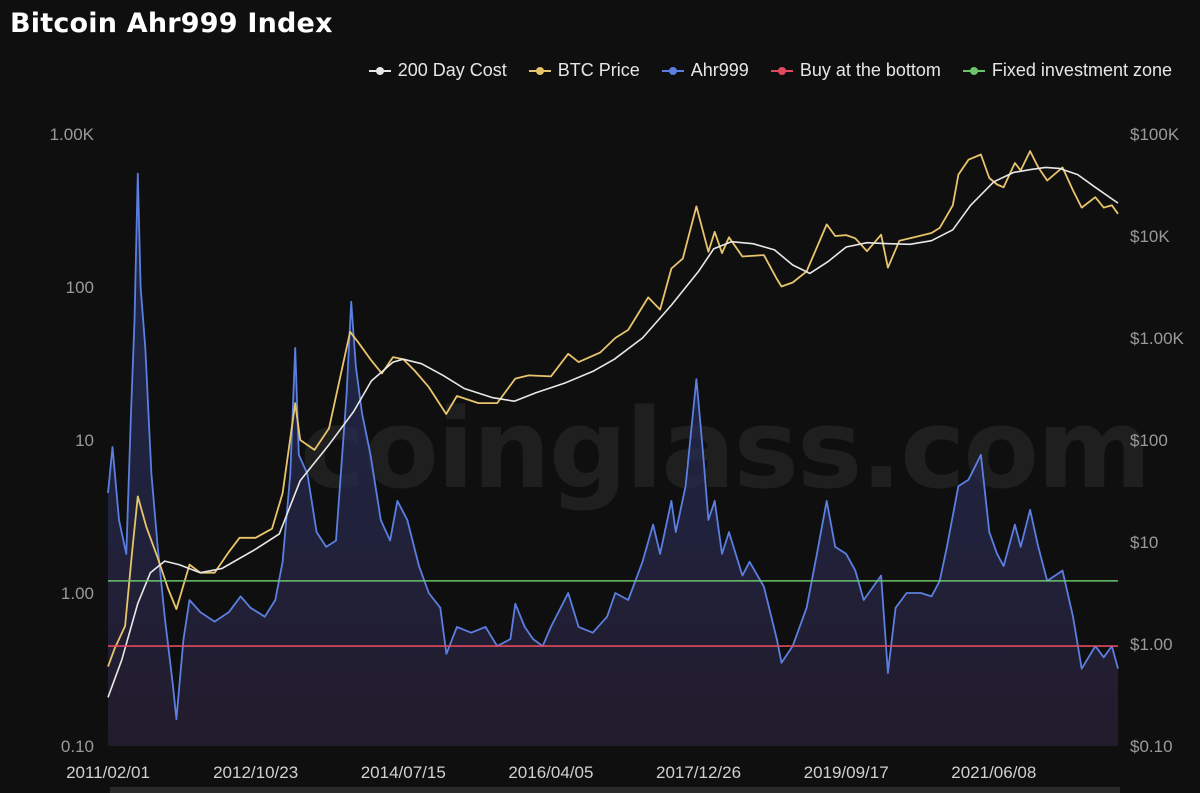  I want to click on right-axis-tick-label: $100K, so click(1155, 134).